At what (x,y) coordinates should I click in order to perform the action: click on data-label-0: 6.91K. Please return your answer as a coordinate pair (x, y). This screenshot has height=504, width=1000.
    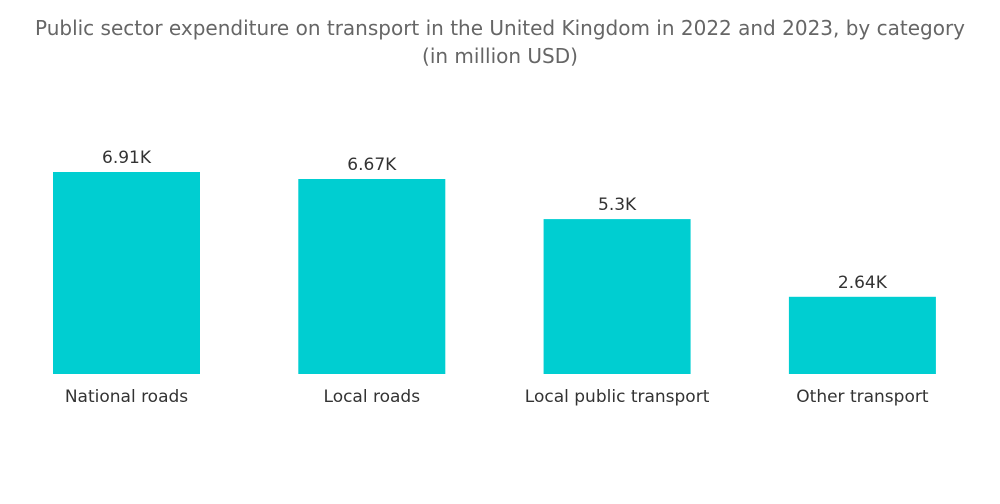
    Looking at the image, I should click on (127, 158).